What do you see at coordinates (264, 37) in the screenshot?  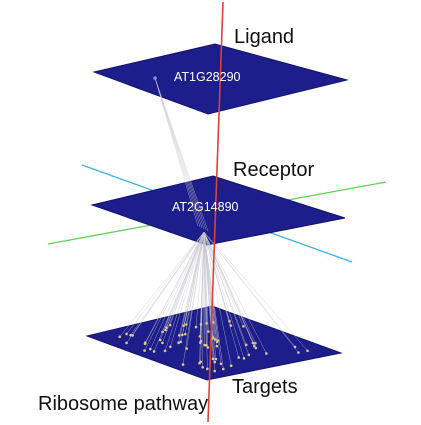 I see `ligand-layer-label: Ligand` at bounding box center [264, 37].